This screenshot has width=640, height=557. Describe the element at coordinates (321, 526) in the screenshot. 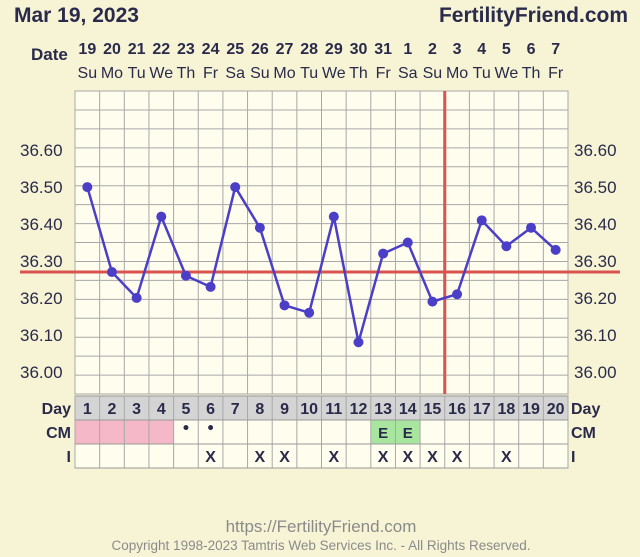

I see `footer-url: https://FertilityFriend.com` at that location.